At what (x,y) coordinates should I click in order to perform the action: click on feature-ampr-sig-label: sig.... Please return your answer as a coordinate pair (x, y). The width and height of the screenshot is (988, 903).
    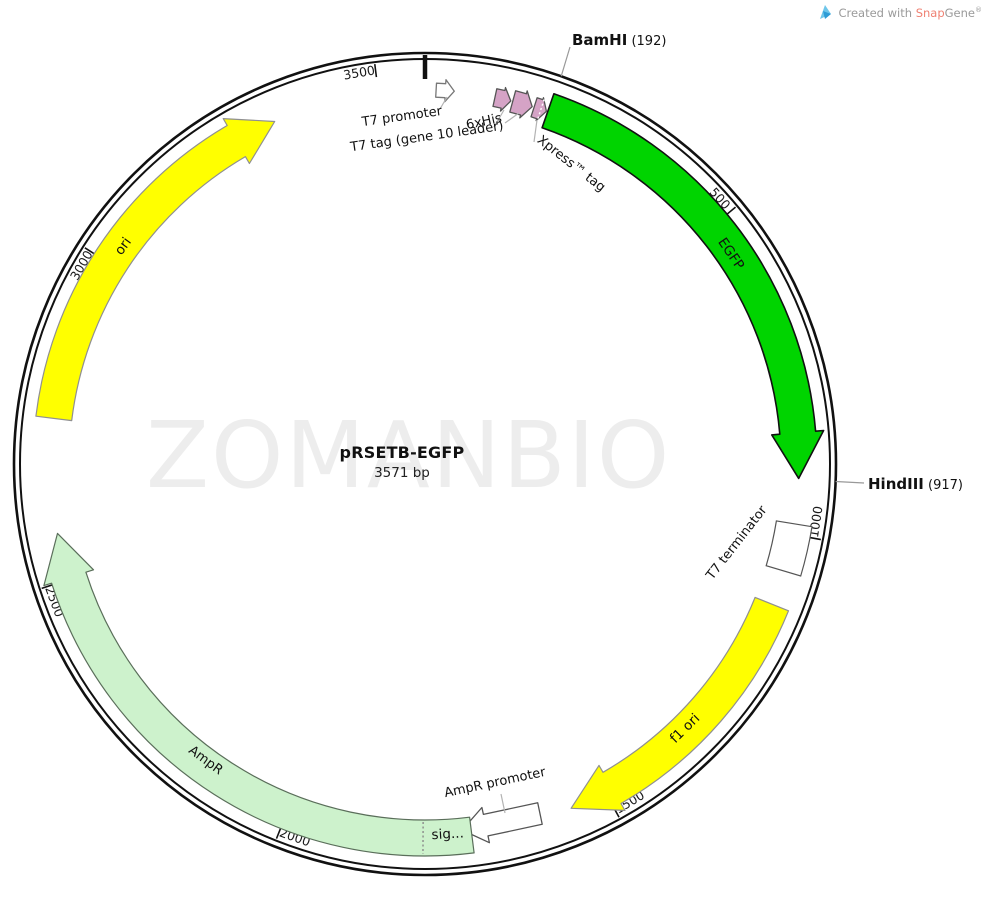
    Looking at the image, I should click on (447, 834).